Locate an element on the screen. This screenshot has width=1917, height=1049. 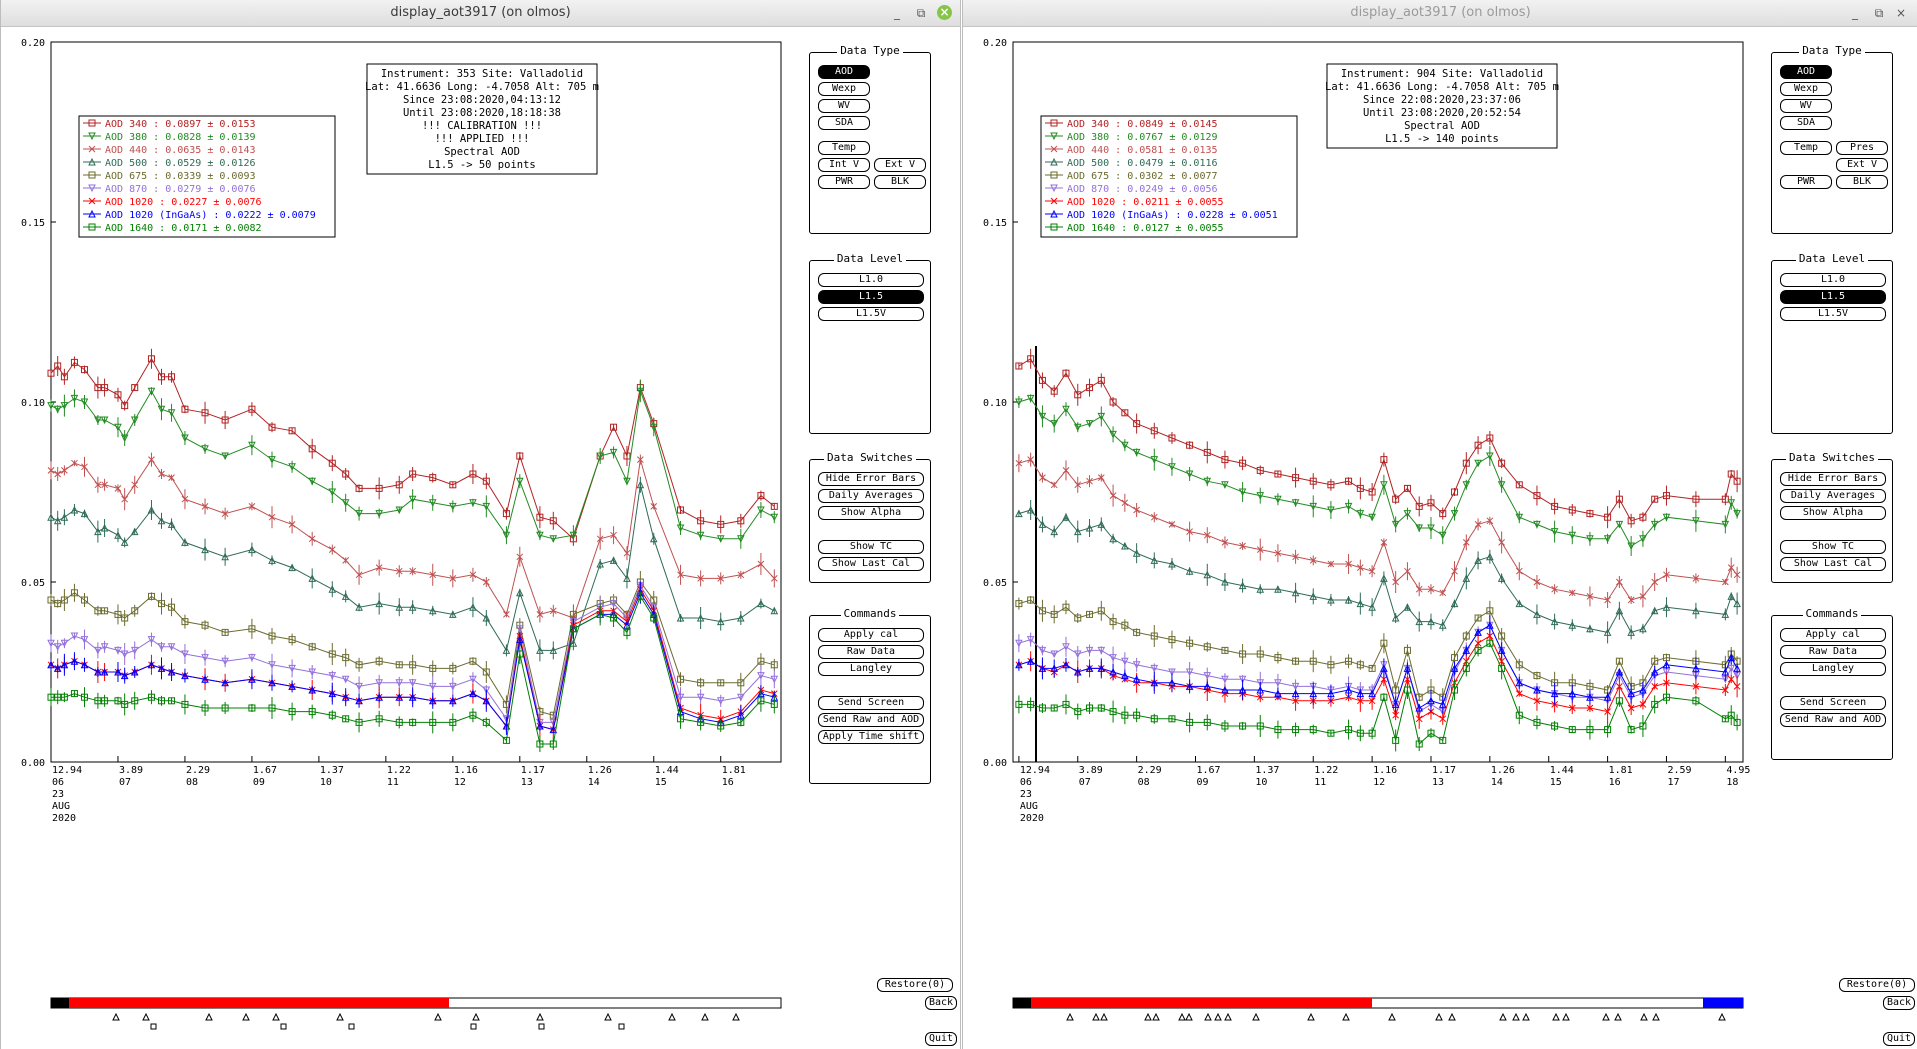
left-btn-apply-time-shift: Apply Time shift is located at coordinates (871, 737).